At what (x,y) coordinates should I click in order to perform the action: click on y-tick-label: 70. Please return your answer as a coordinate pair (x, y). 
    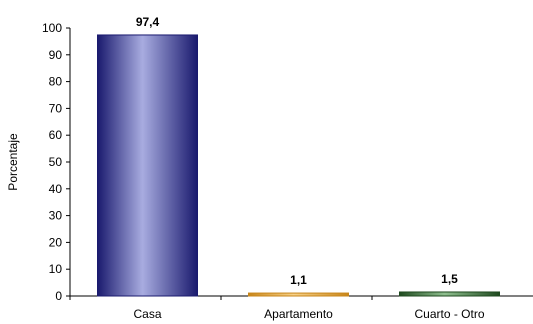
    Looking at the image, I should click on (56, 108).